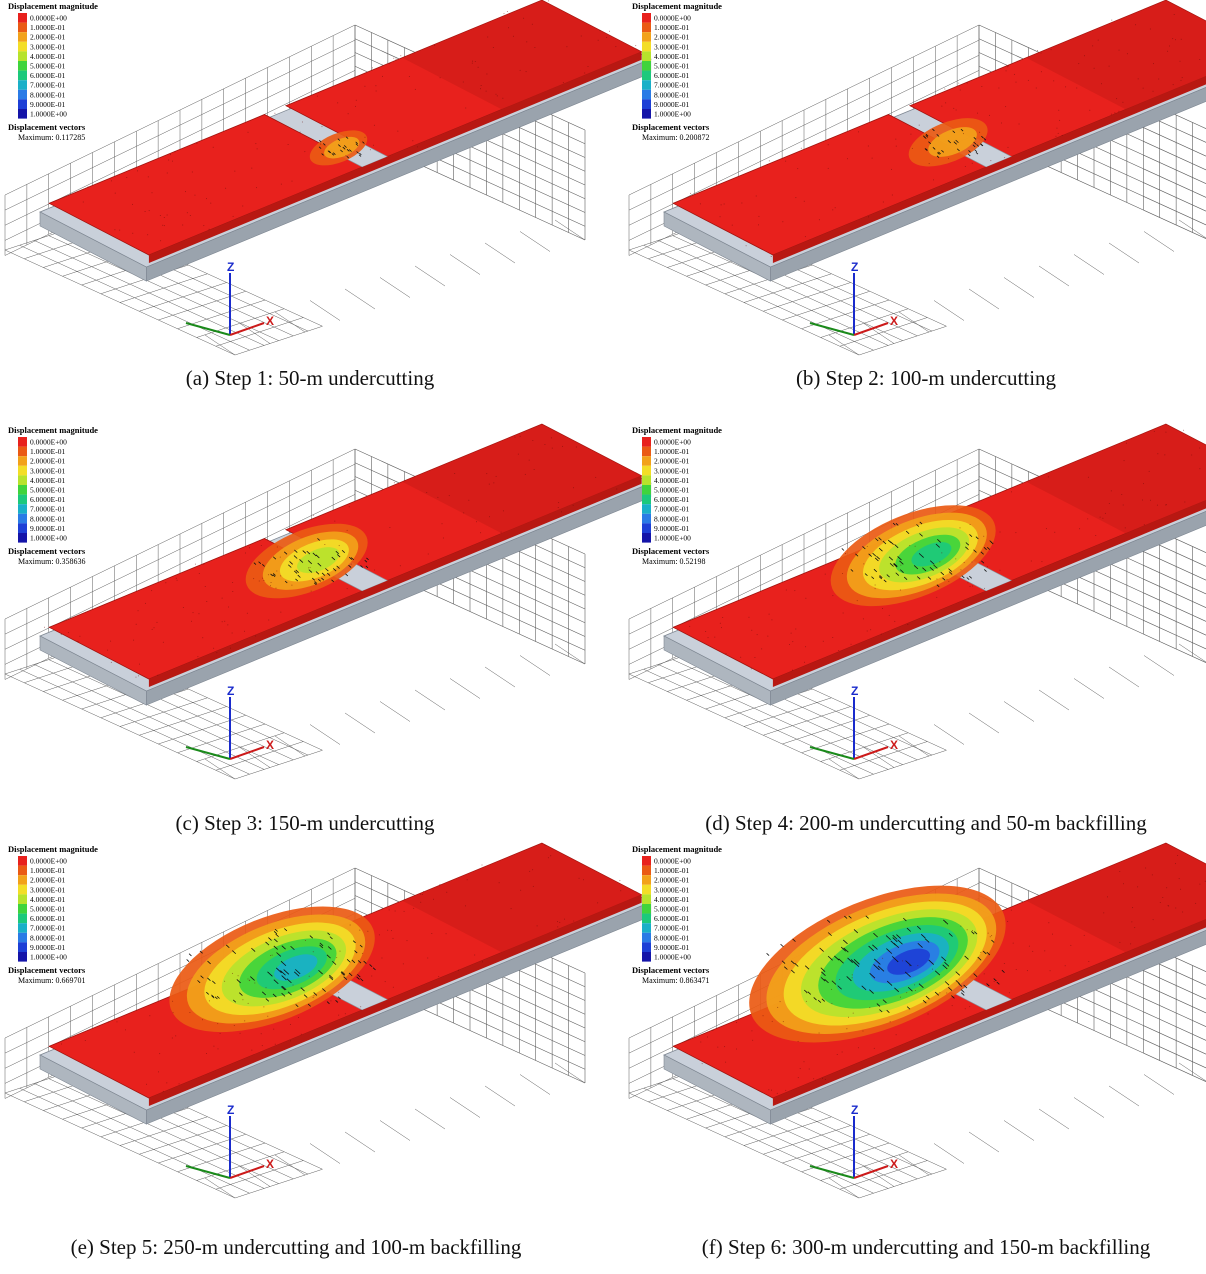  Describe the element at coordinates (717, 1089) in the screenshot. I see `base-side-left` at that location.